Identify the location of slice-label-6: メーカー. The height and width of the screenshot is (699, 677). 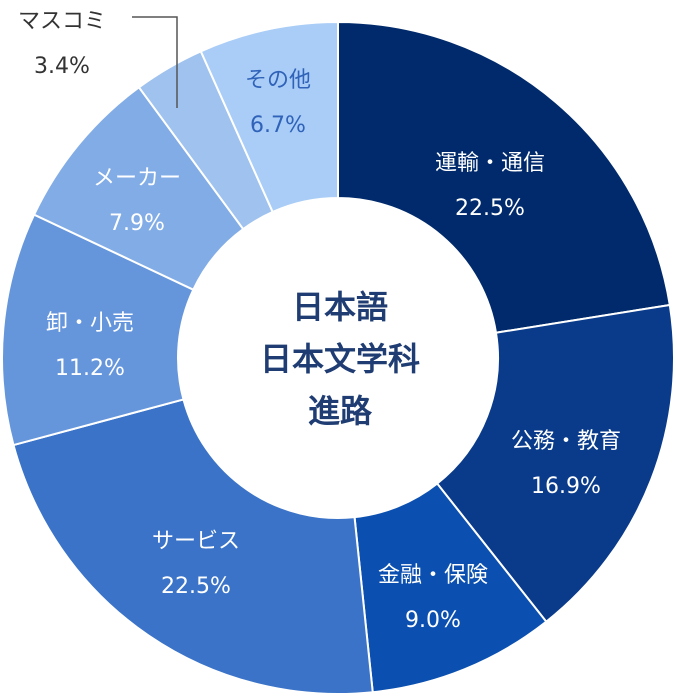
(137, 178).